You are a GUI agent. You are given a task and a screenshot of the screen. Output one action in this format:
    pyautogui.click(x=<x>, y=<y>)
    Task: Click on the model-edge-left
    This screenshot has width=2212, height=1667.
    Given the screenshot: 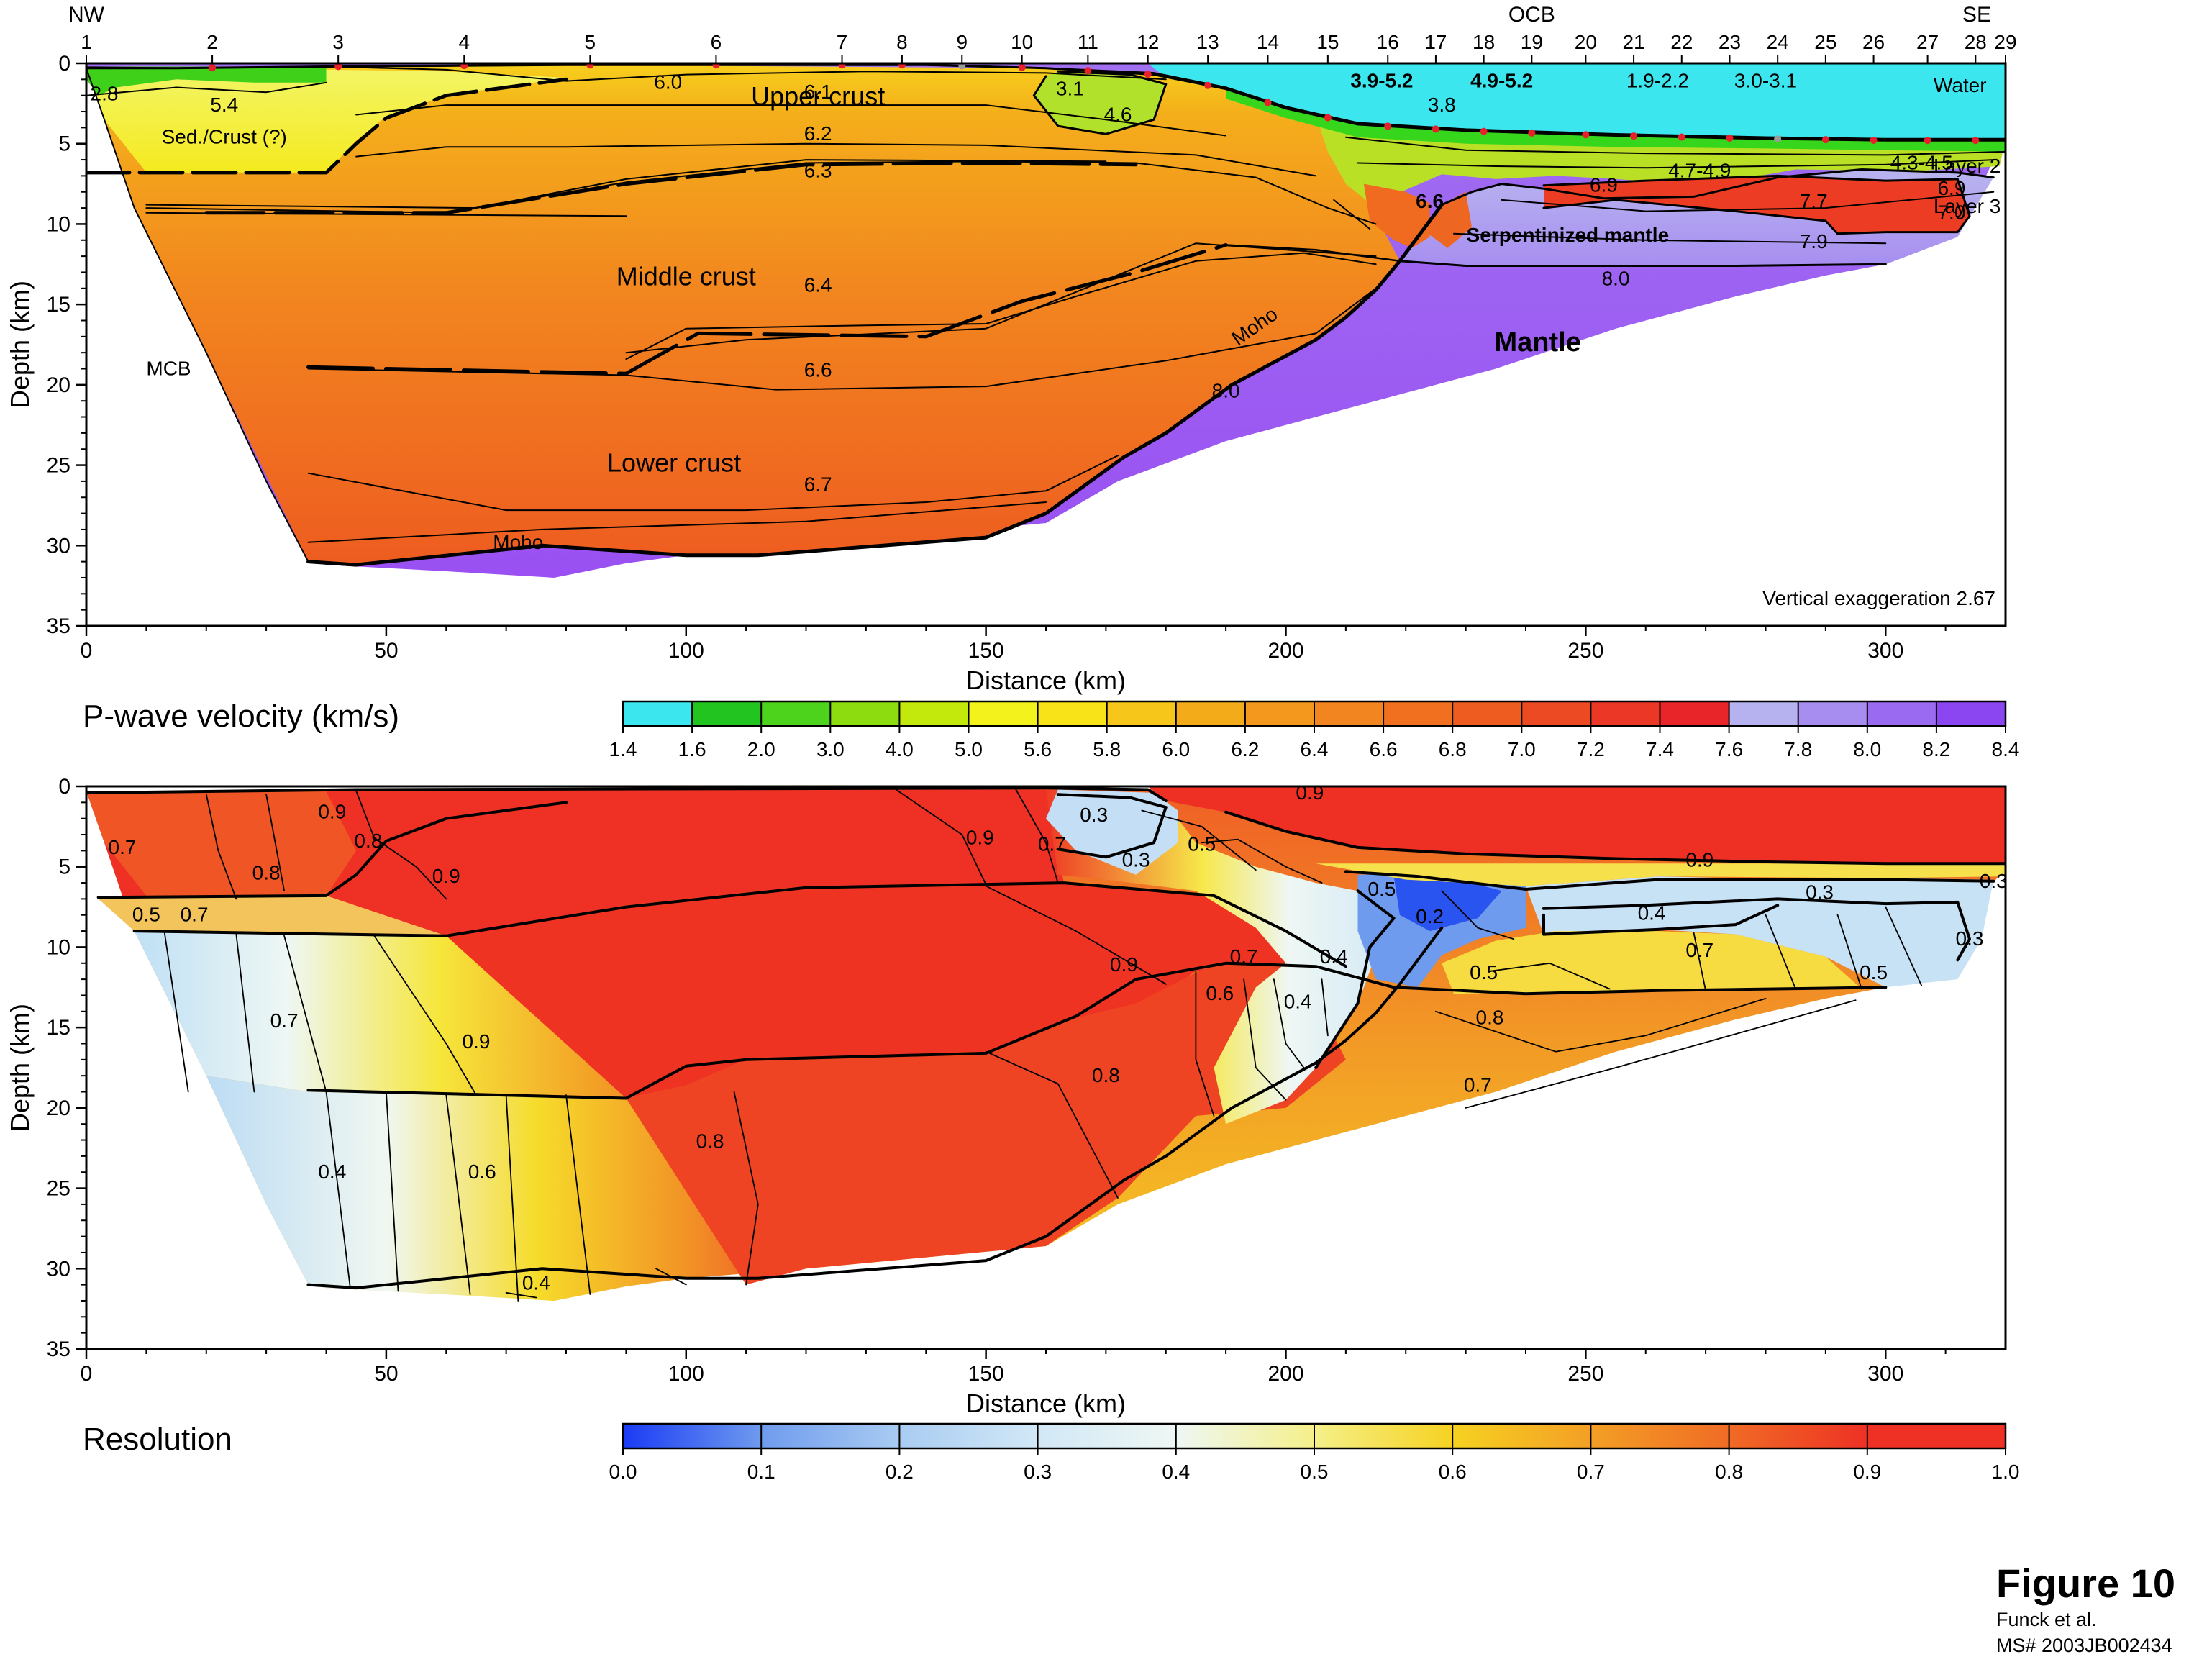 What is the action you would take?
    pyautogui.click(x=198, y=315)
    